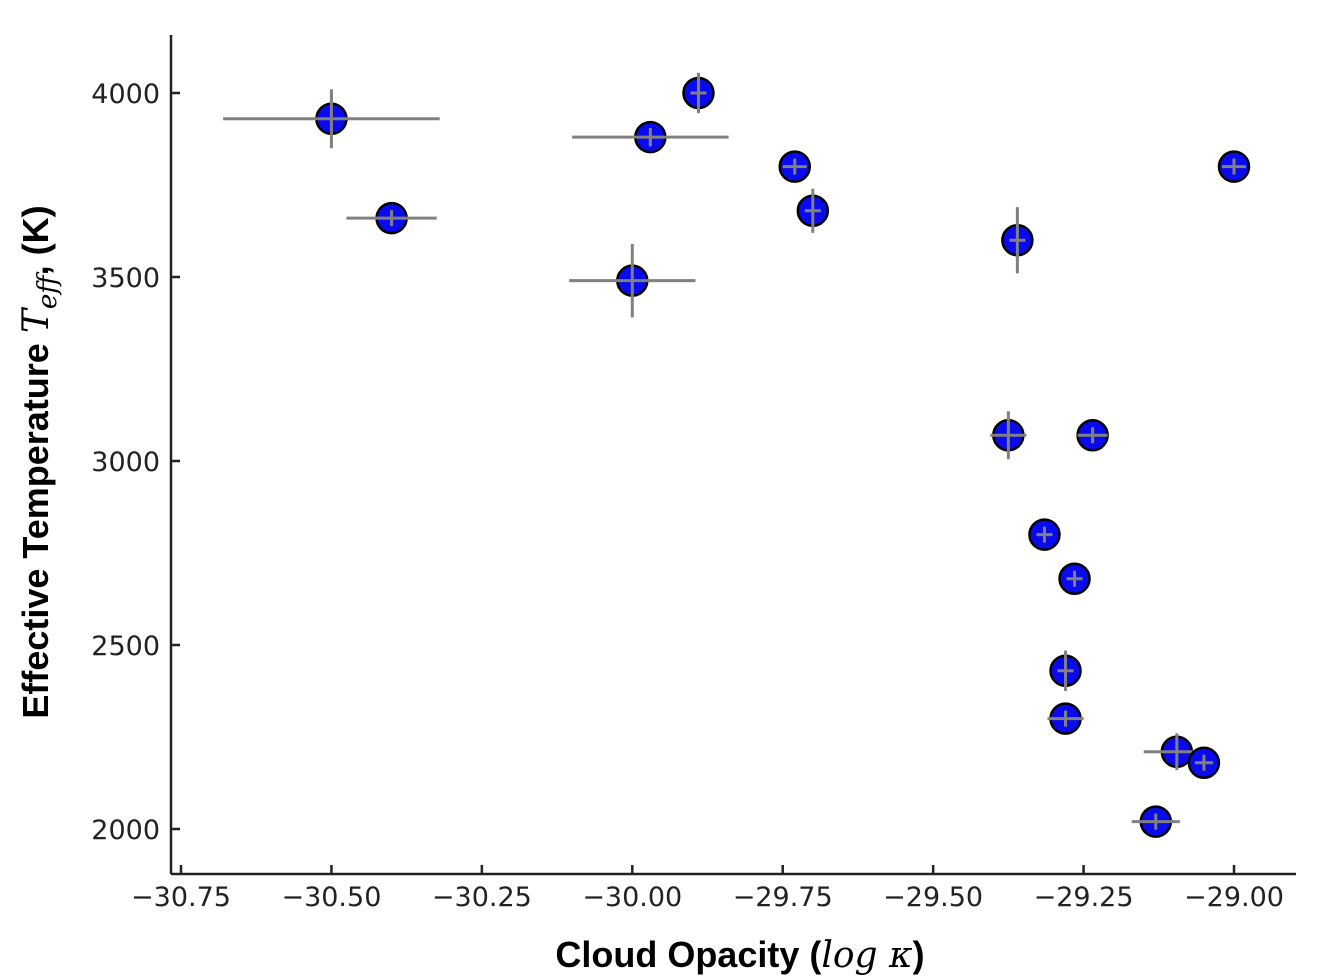 This screenshot has width=1336, height=980. Describe the element at coordinates (331, 897) in the screenshot. I see `x-tick-label: −30.50` at that location.